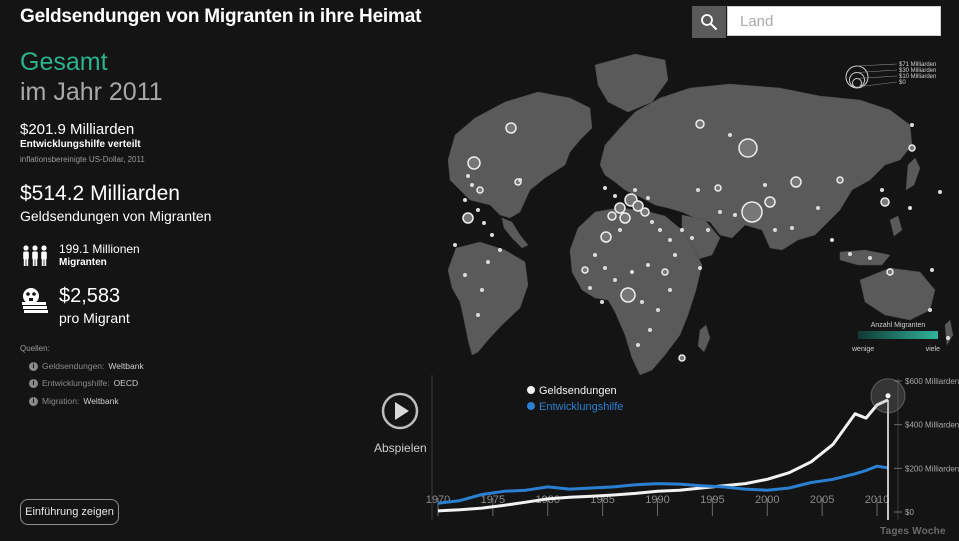  What do you see at coordinates (91, 92) in the screenshot?
I see `summary-year: im Jahr 2011` at bounding box center [91, 92].